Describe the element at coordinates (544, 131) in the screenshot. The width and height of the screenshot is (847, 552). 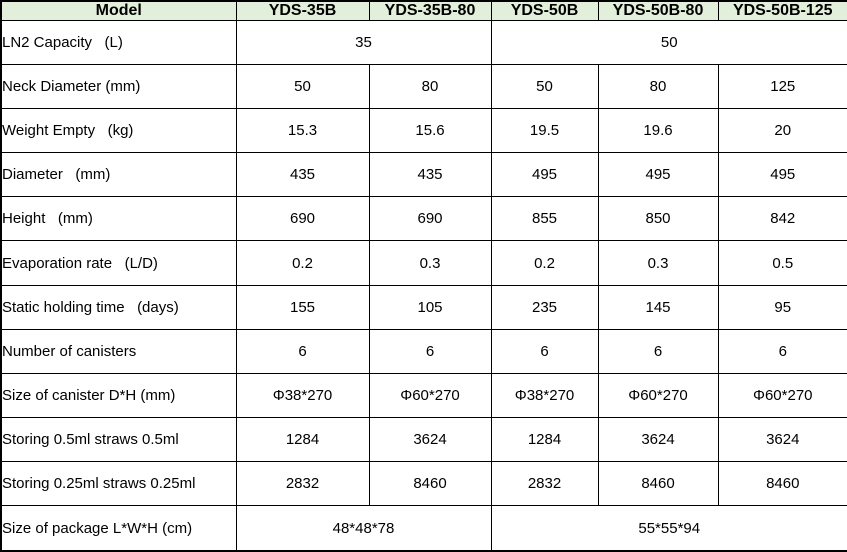
I see `value-cell: 19.5` at that location.